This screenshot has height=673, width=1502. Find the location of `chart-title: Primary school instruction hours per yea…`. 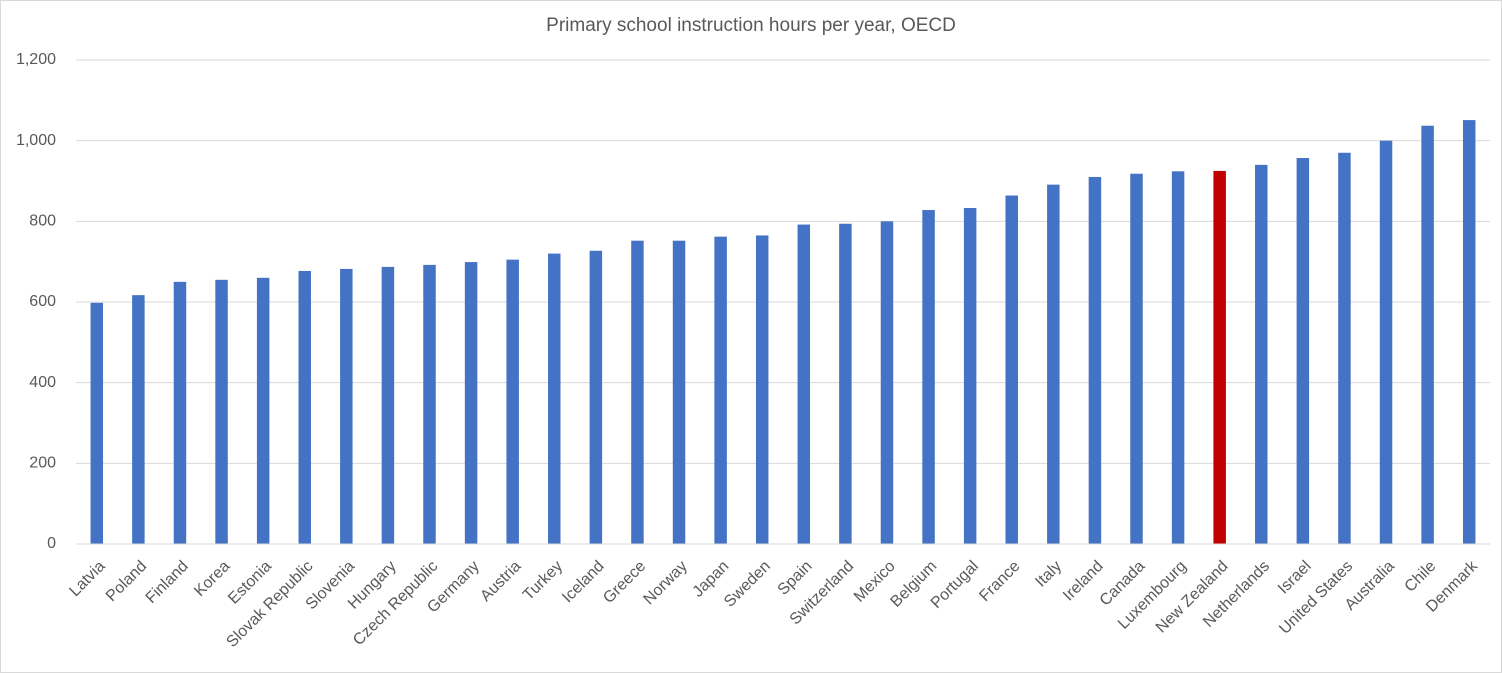

chart-title: Primary school instruction hours per yea… is located at coordinates (751, 25).